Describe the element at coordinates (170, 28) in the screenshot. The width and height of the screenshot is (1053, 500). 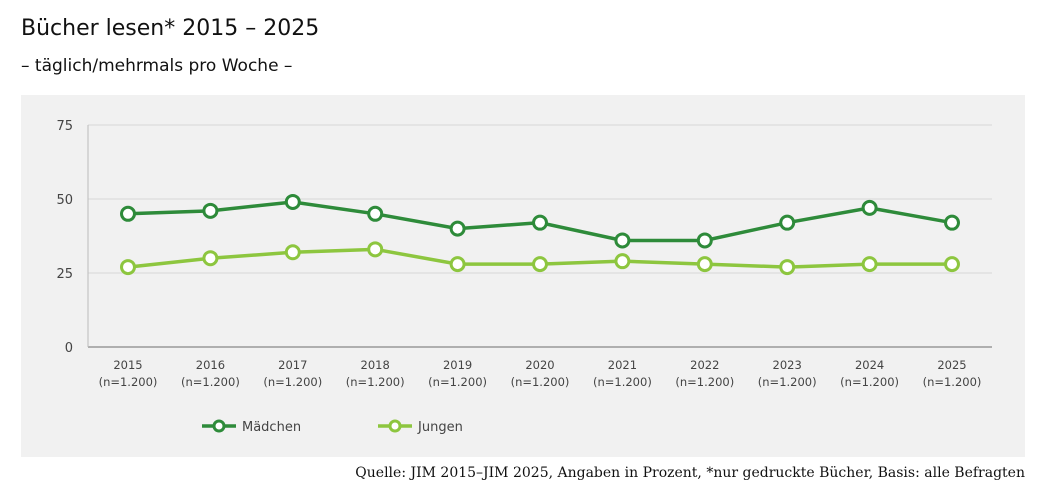
I see `chart-title: Bücher lesen* 2015 – 2025` at that location.